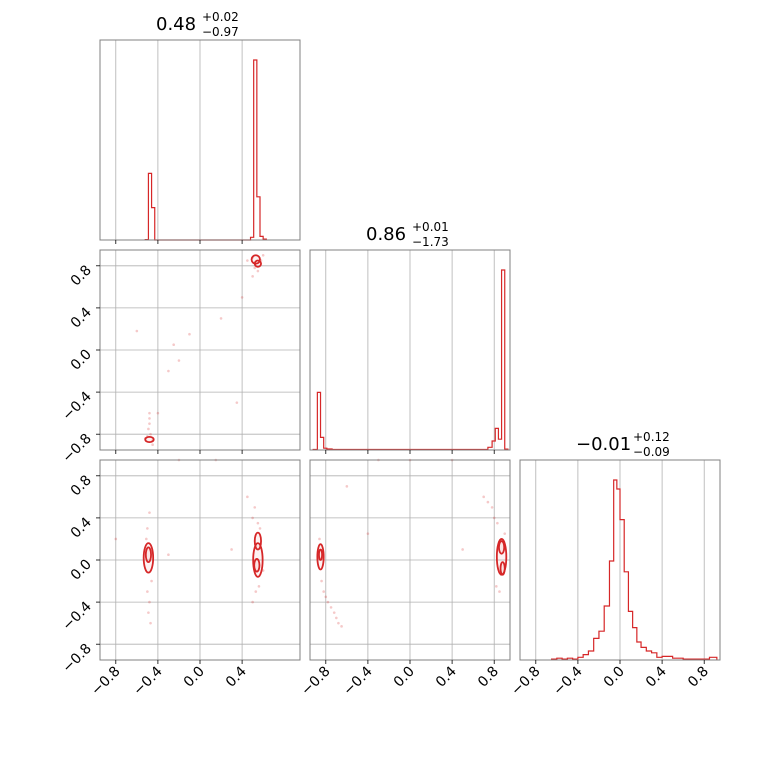  What do you see at coordinates (220, 17) in the screenshot?
I see `title-upper-error: +0.02` at bounding box center [220, 17].